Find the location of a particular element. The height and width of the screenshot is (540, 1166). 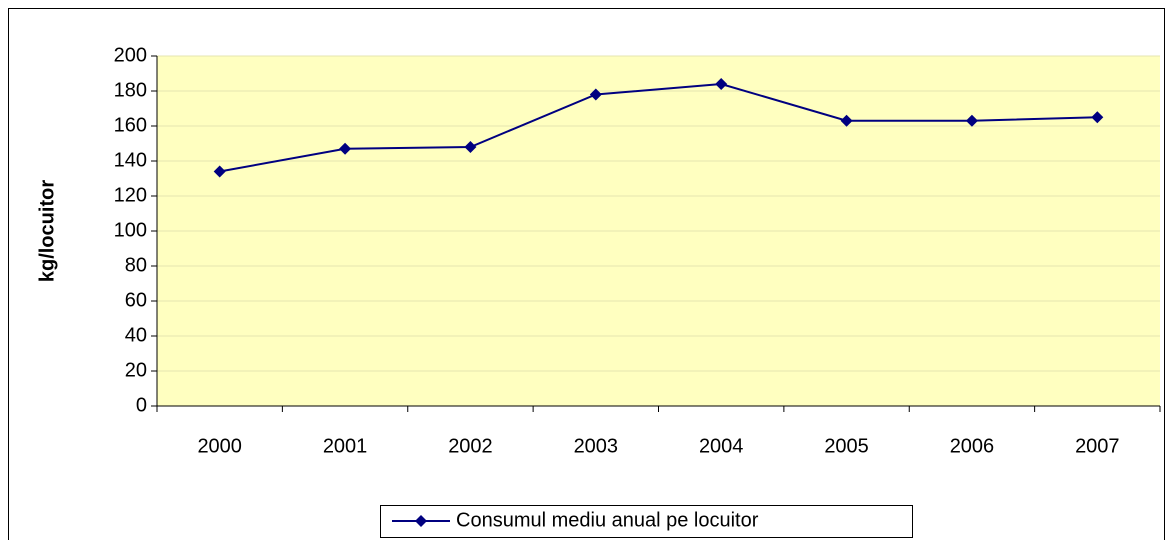

y-axis-label: kg/locuitor is located at coordinates (47, 231).